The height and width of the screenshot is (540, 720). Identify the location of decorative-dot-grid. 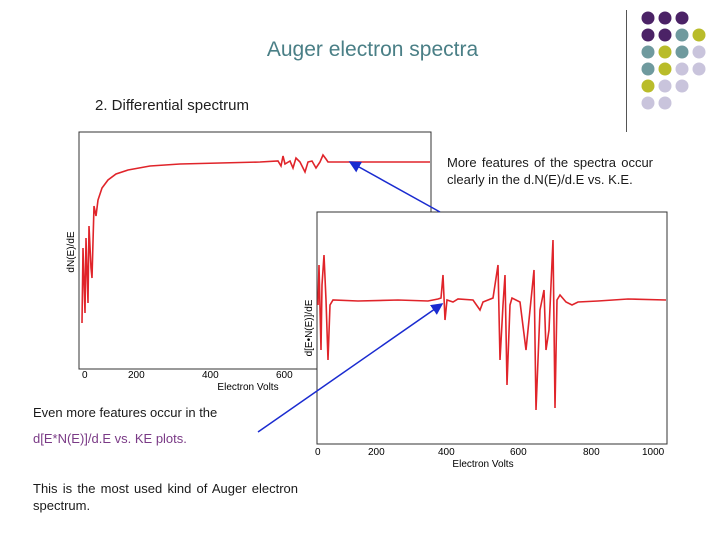
(673, 60).